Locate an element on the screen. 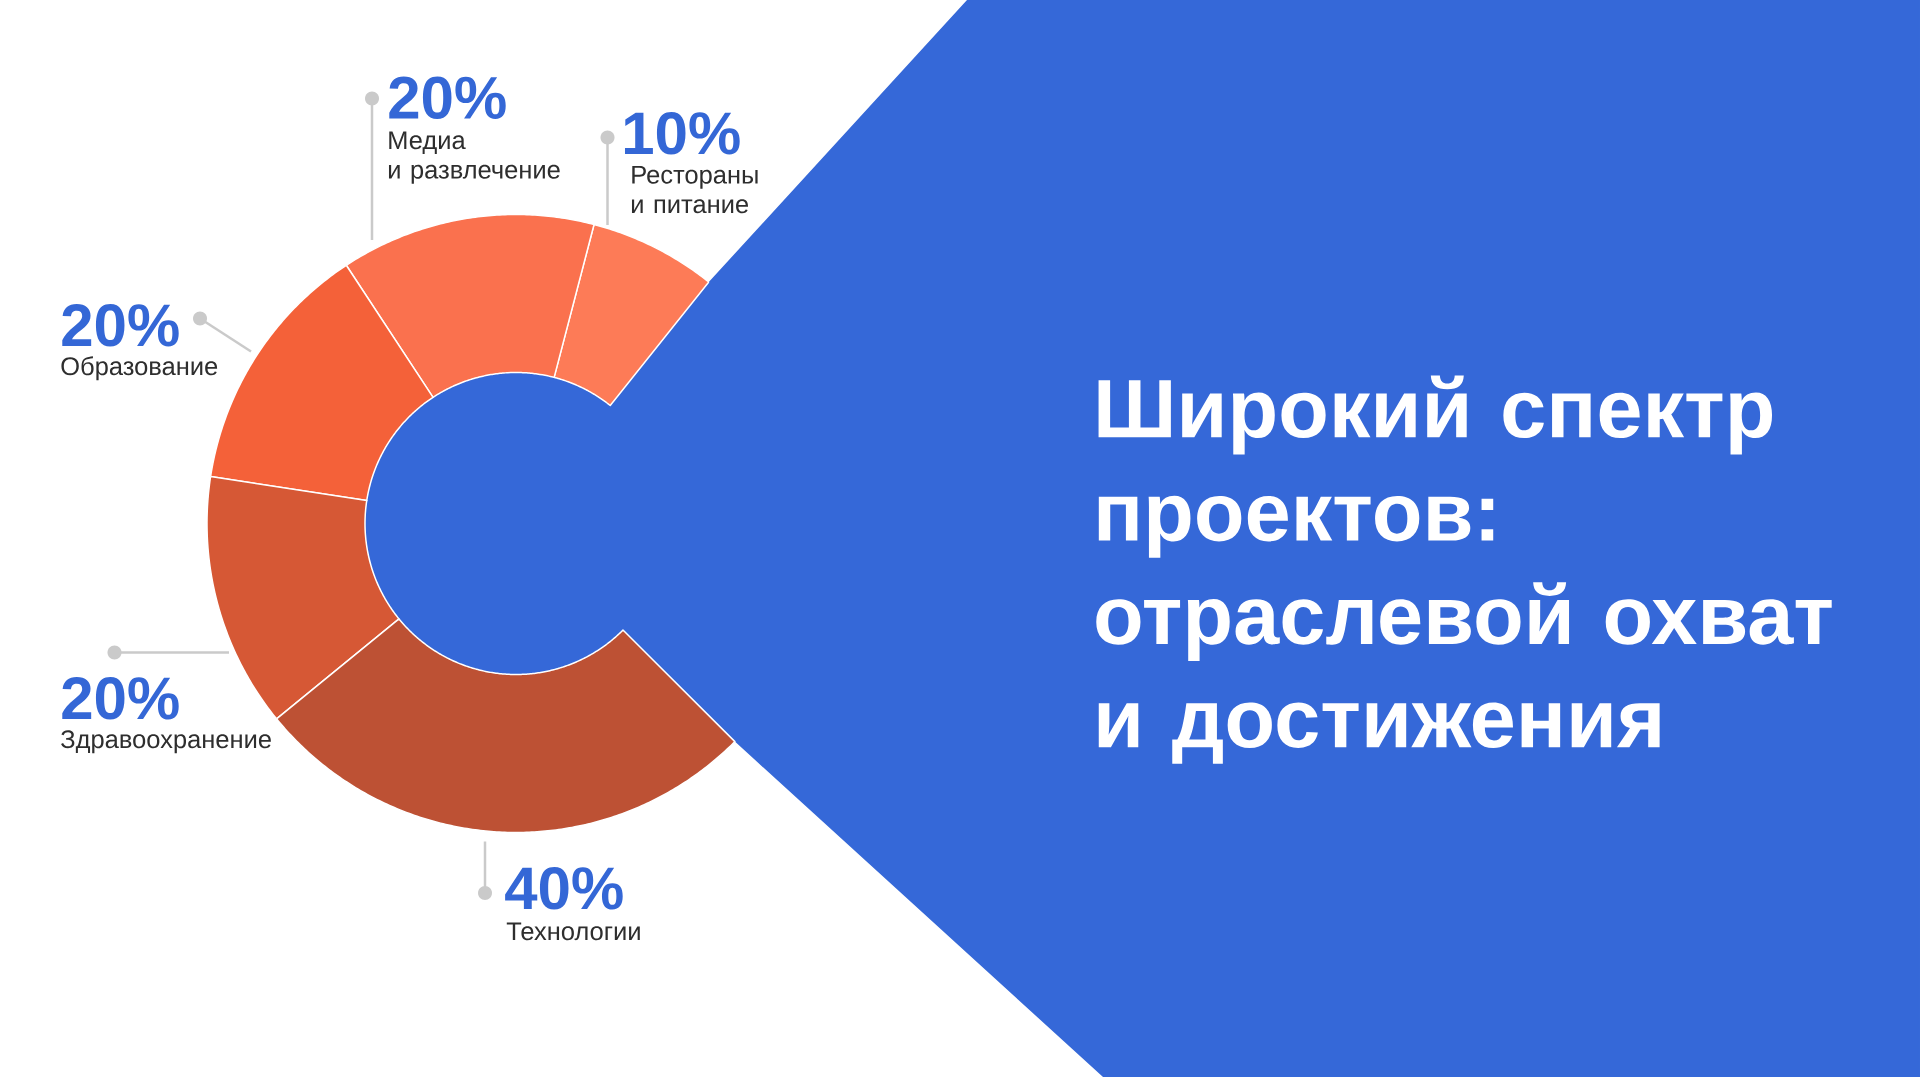  data-label: 10% is located at coordinates (682, 133).